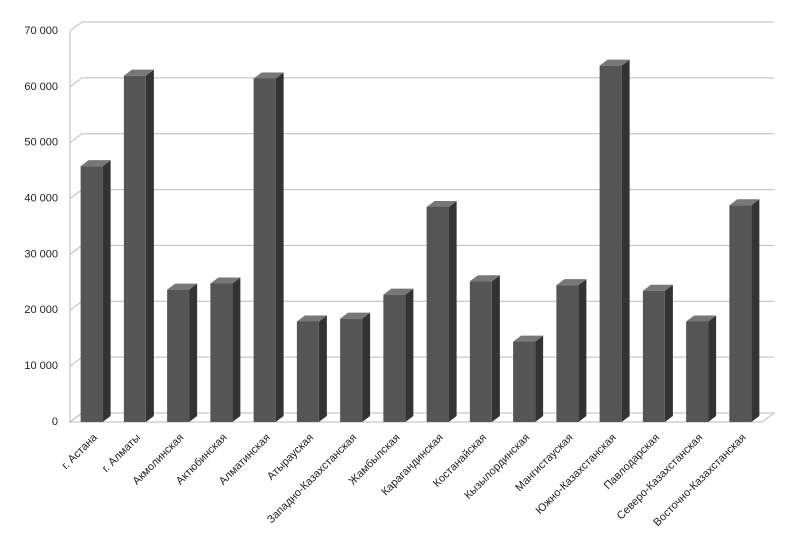 Image resolution: width=800 pixels, height=550 pixels. I want to click on x-tick-label: г. Астана, so click(80, 451).